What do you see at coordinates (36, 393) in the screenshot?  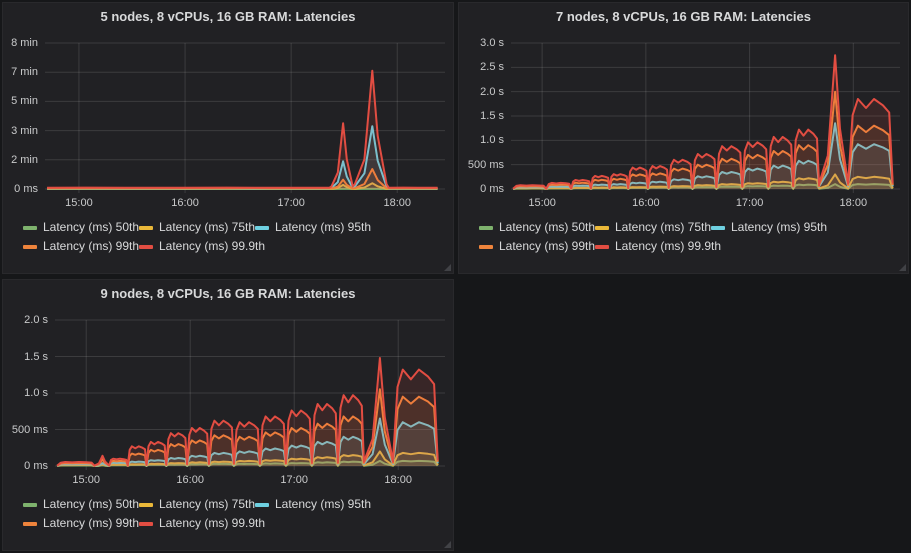 I see `y-tick-label: 1.0 s` at bounding box center [36, 393].